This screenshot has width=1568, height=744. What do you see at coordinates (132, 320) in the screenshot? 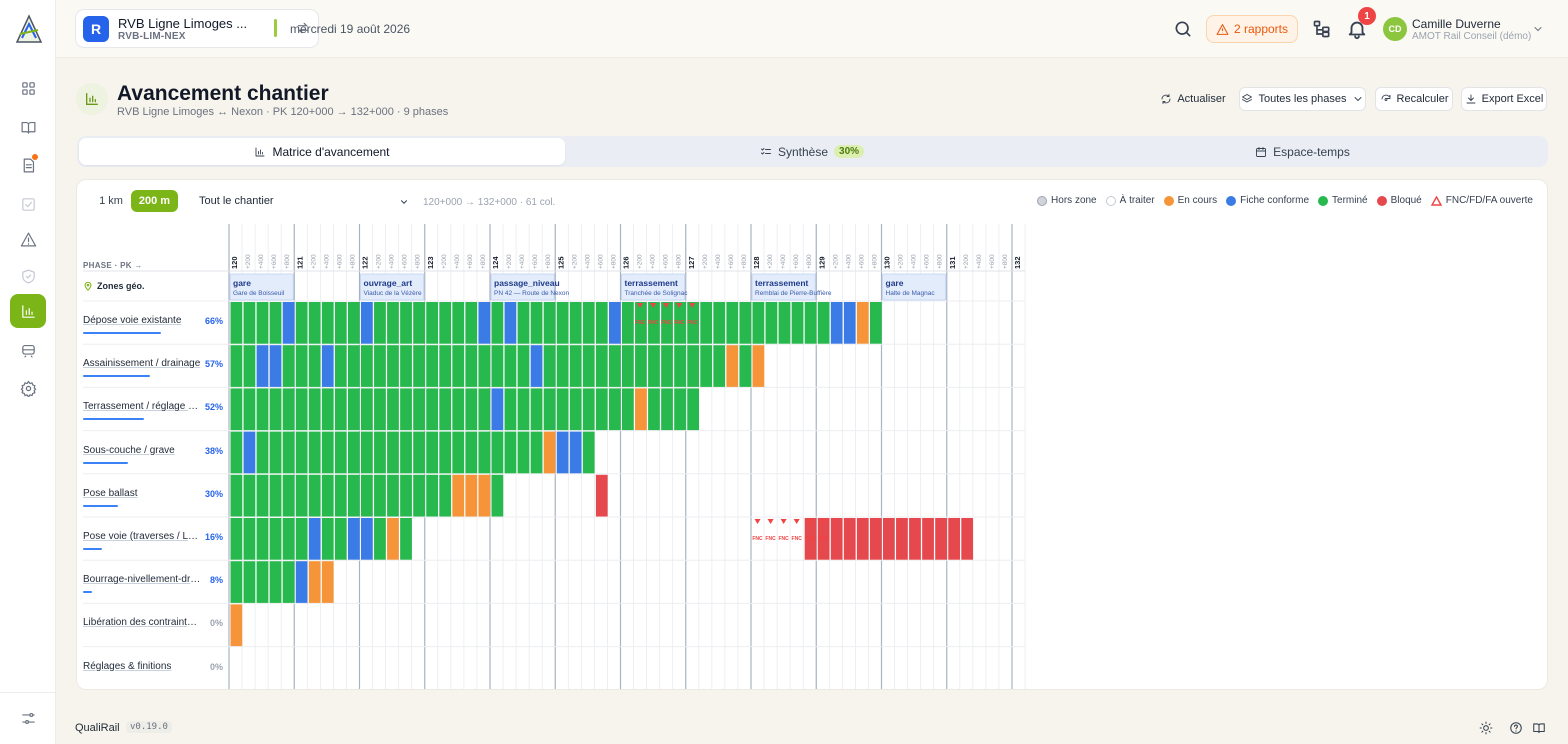
I see `phase-name: Dépose voie existante` at bounding box center [132, 320].